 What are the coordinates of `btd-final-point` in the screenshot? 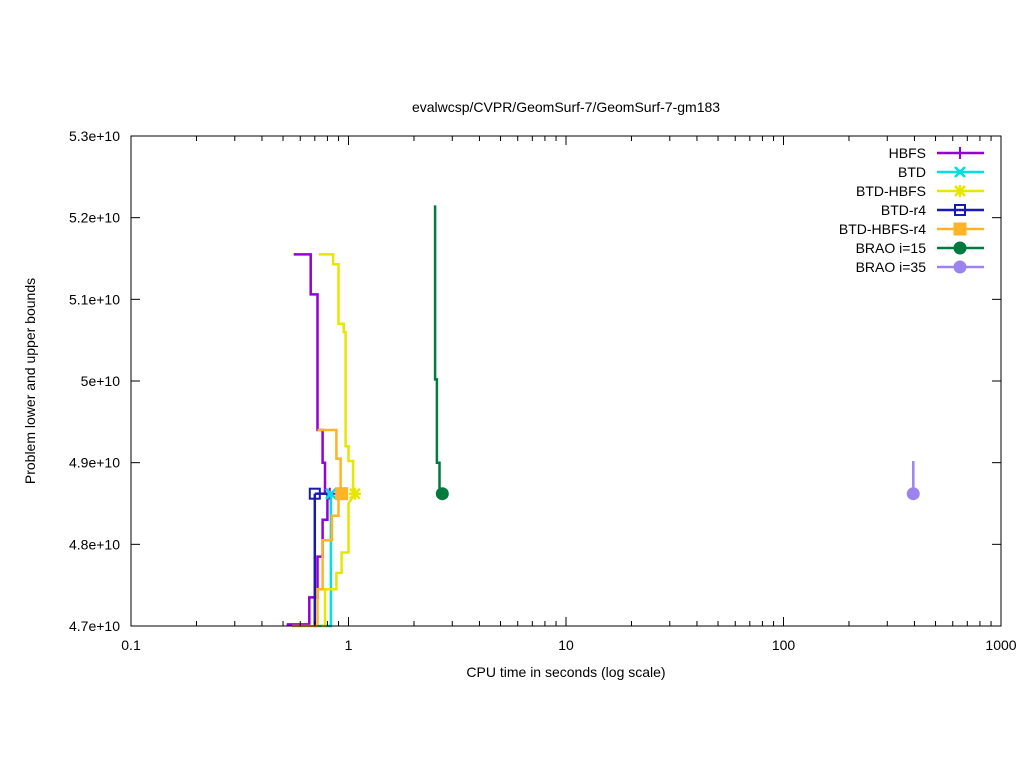 It's located at (331, 493).